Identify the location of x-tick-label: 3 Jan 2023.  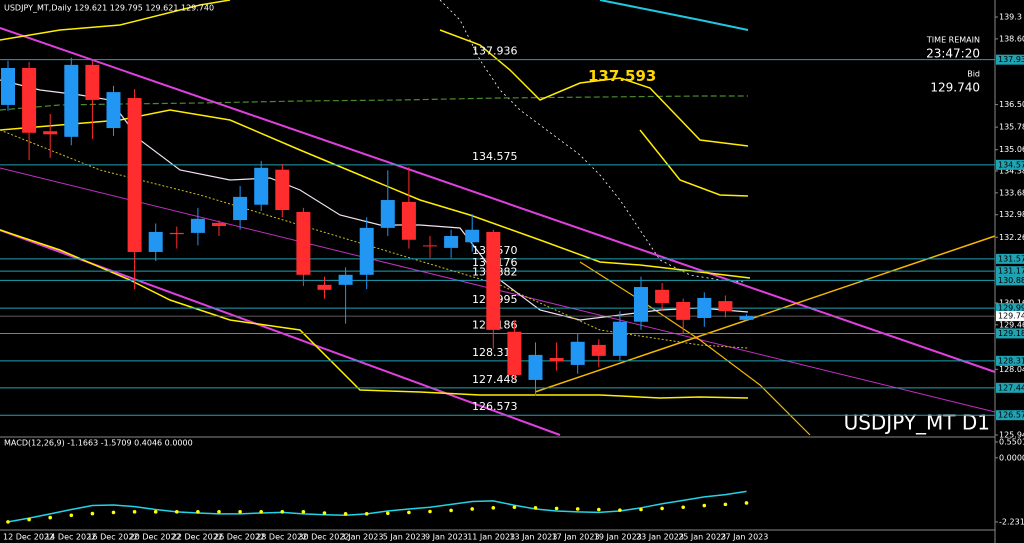
(362, 537).